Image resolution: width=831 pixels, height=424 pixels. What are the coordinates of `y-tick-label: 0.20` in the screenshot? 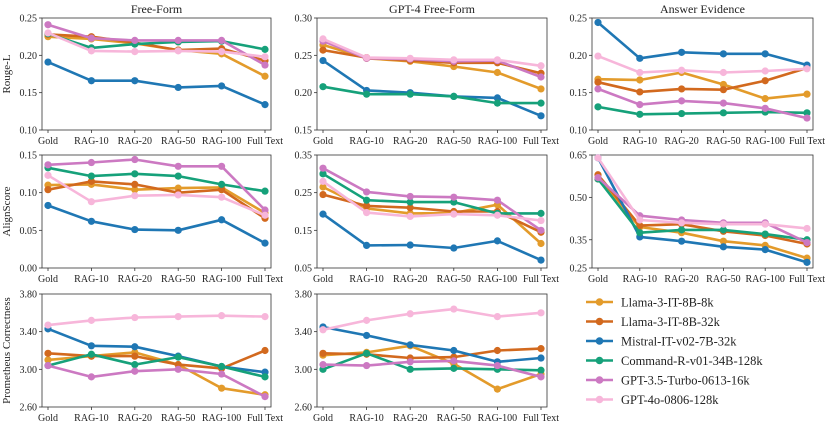 It's located at (304, 93).